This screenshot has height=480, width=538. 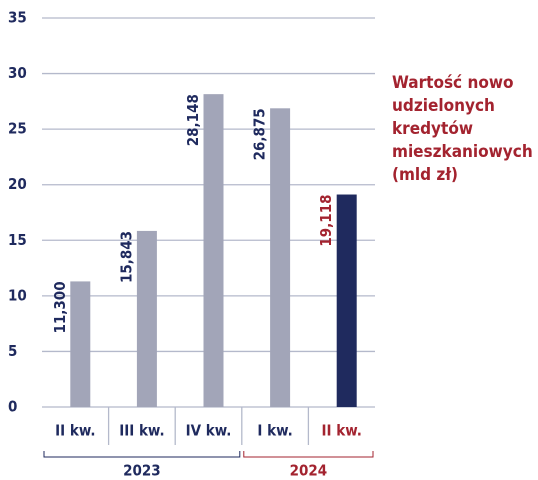 I want to click on value-label: 19,118, so click(x=326, y=221).